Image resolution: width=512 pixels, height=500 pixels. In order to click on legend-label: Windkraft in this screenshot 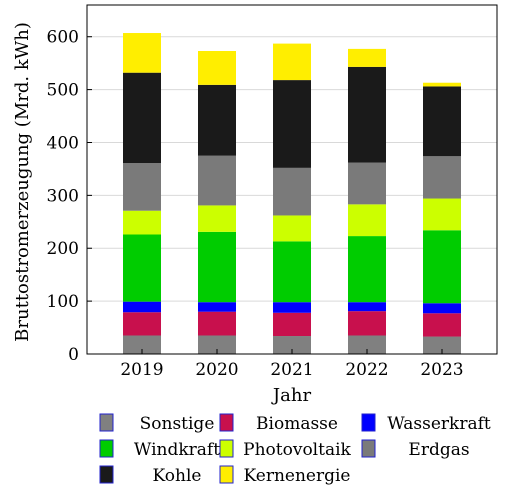, I will do `click(177, 450)`.